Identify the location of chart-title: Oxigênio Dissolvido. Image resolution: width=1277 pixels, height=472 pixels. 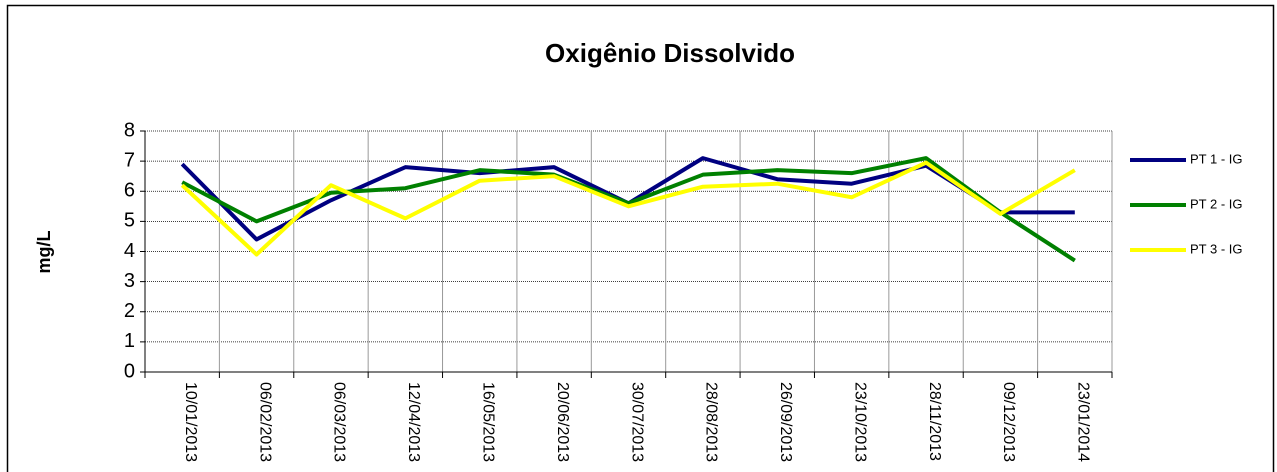
(670, 53).